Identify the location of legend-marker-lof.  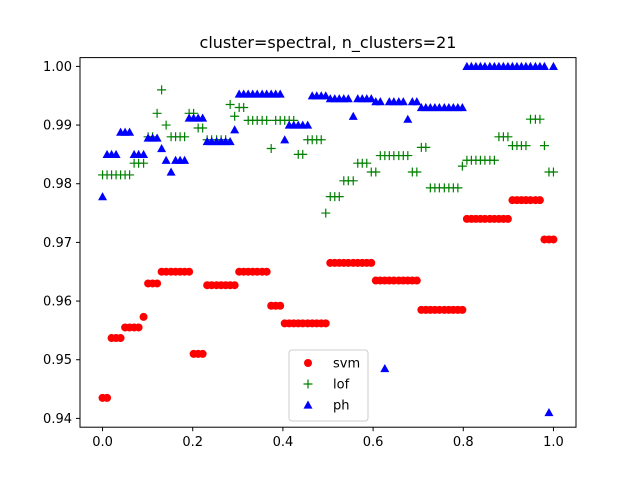
(308, 384).